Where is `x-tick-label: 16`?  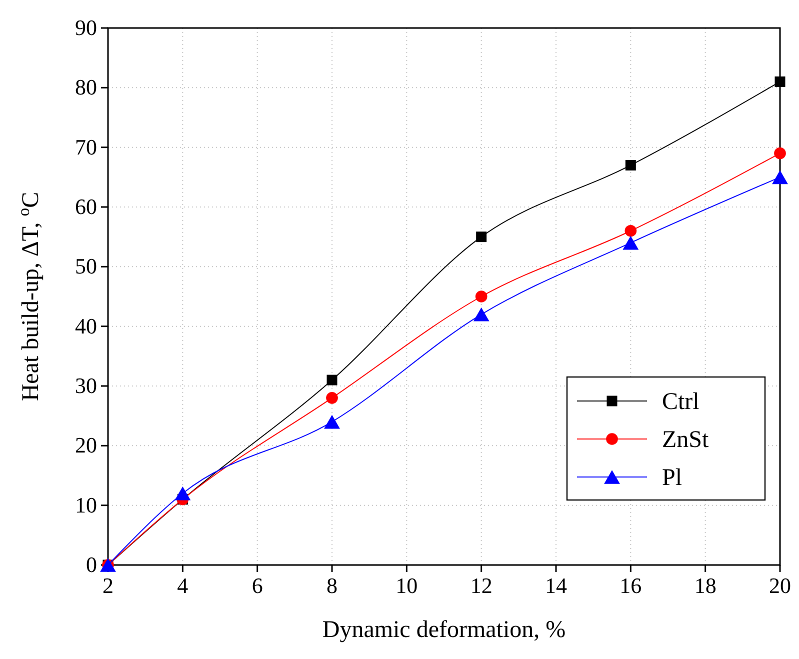 x-tick-label: 16 is located at coordinates (631, 585).